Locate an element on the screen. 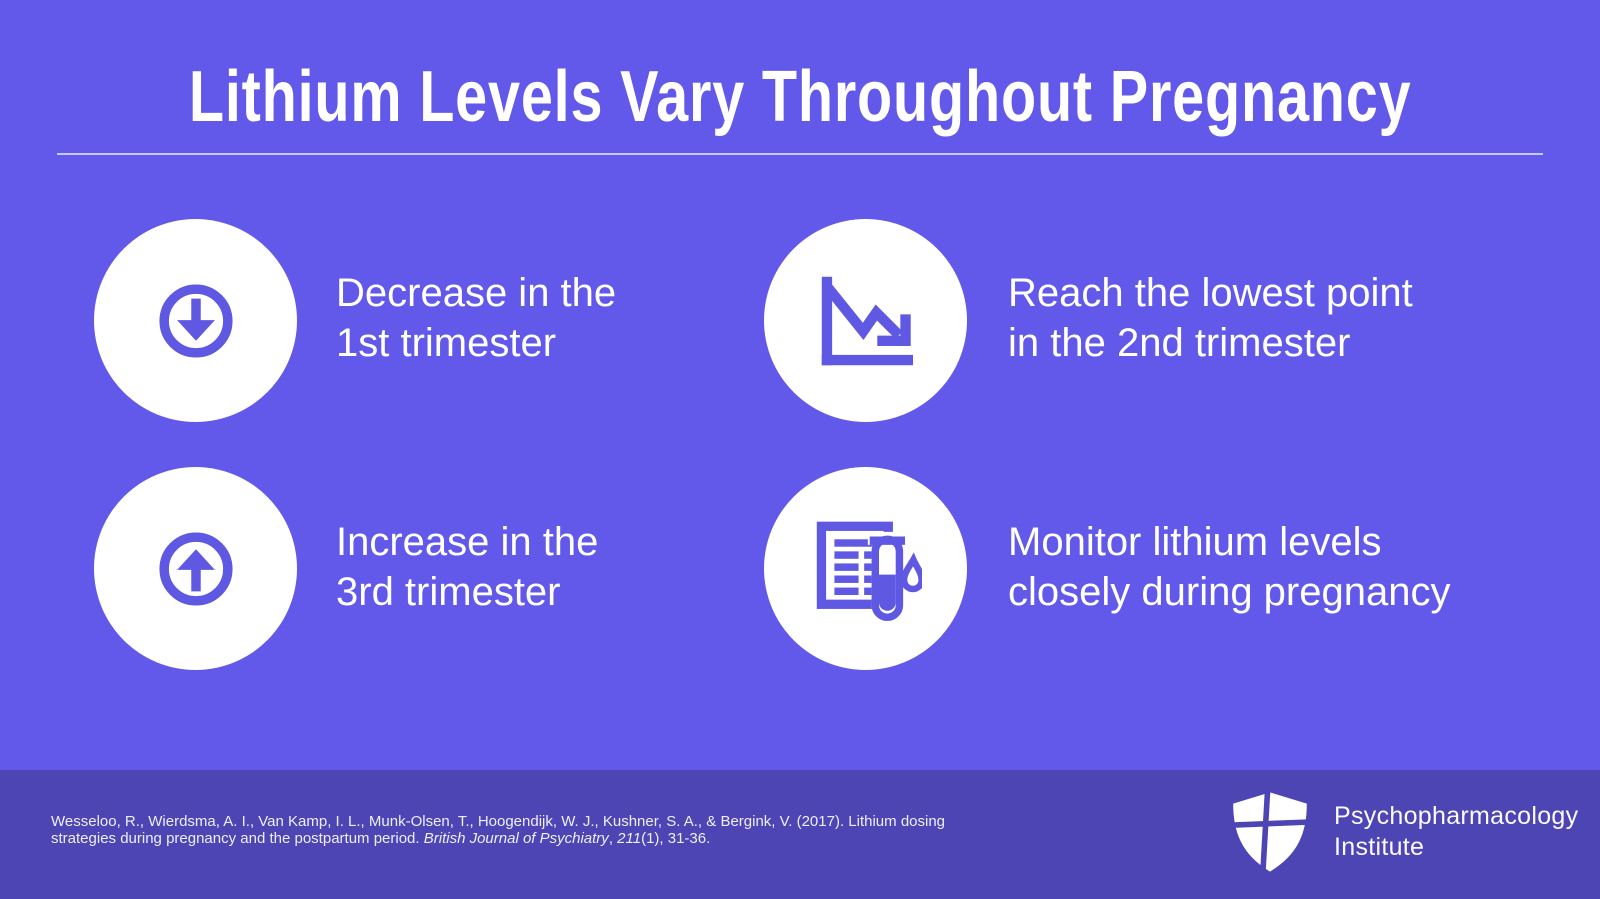 Image resolution: width=1600 pixels, height=899 pixels. feature-text-increase: Increase in the 3rd trimester is located at coordinates (467, 567).